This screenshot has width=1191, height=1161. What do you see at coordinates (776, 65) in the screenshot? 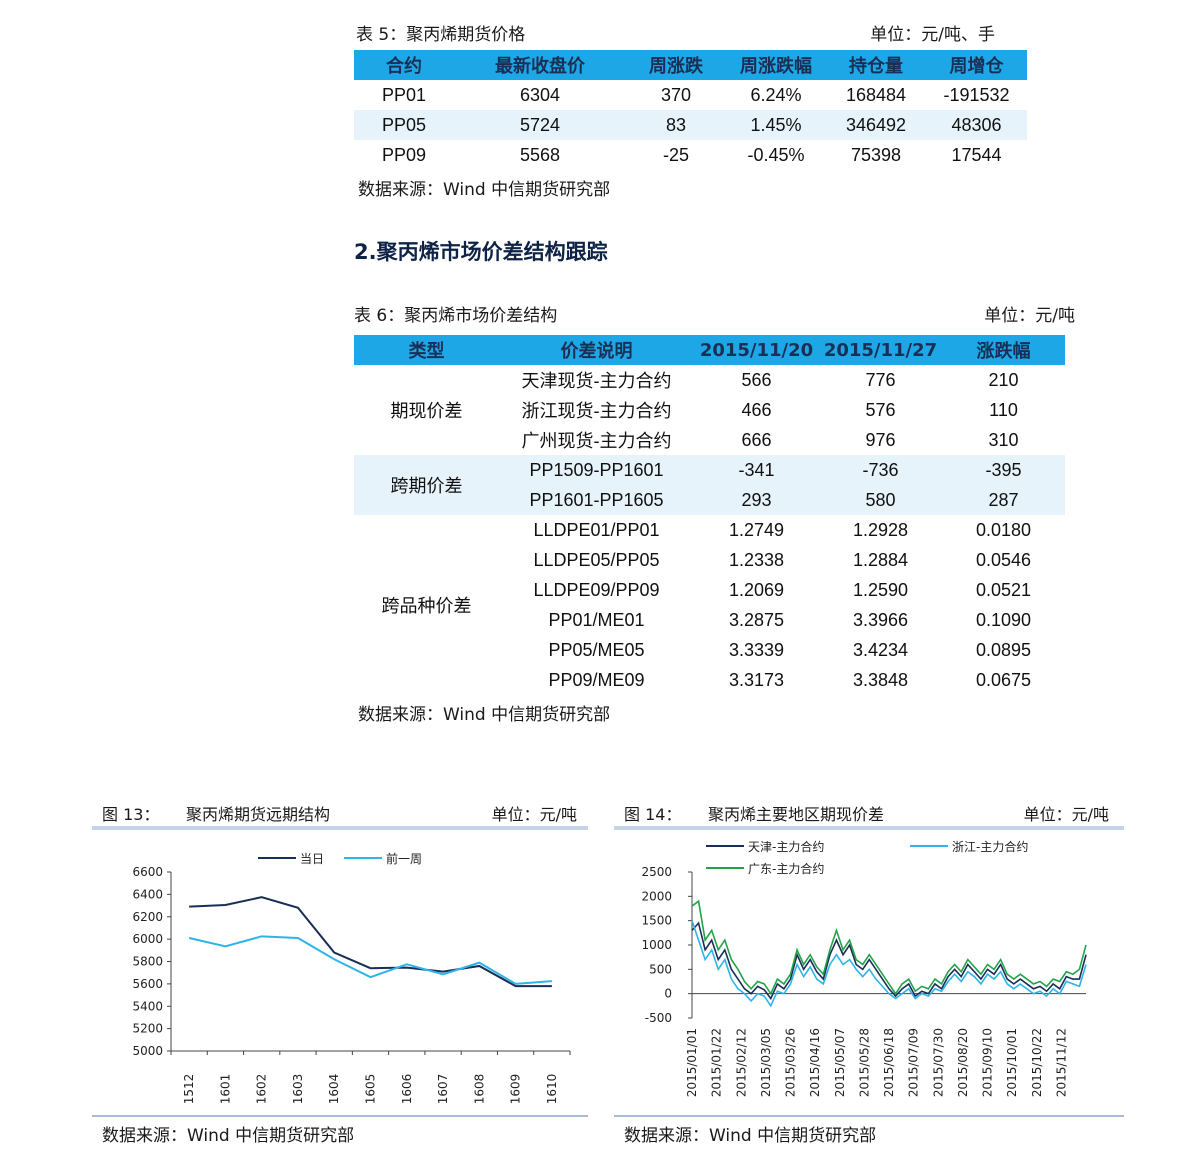
I see `table5-header-cell: 周涨跌幅` at bounding box center [776, 65].